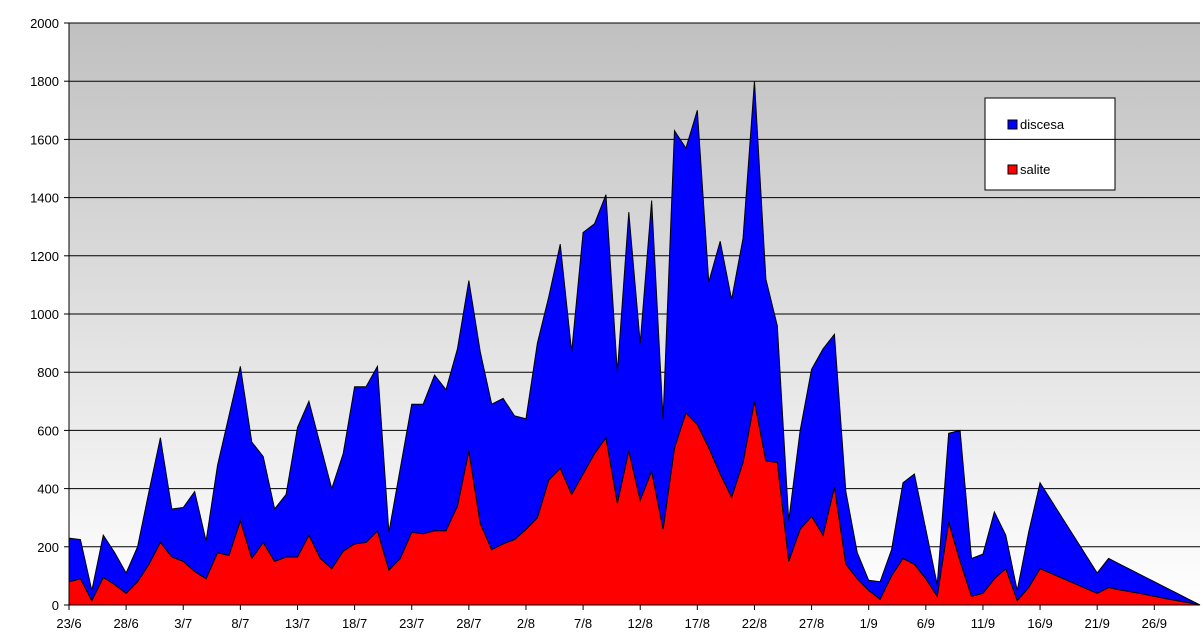  What do you see at coordinates (1154, 623) in the screenshot?
I see `x-tick-label: 26/9` at bounding box center [1154, 623].